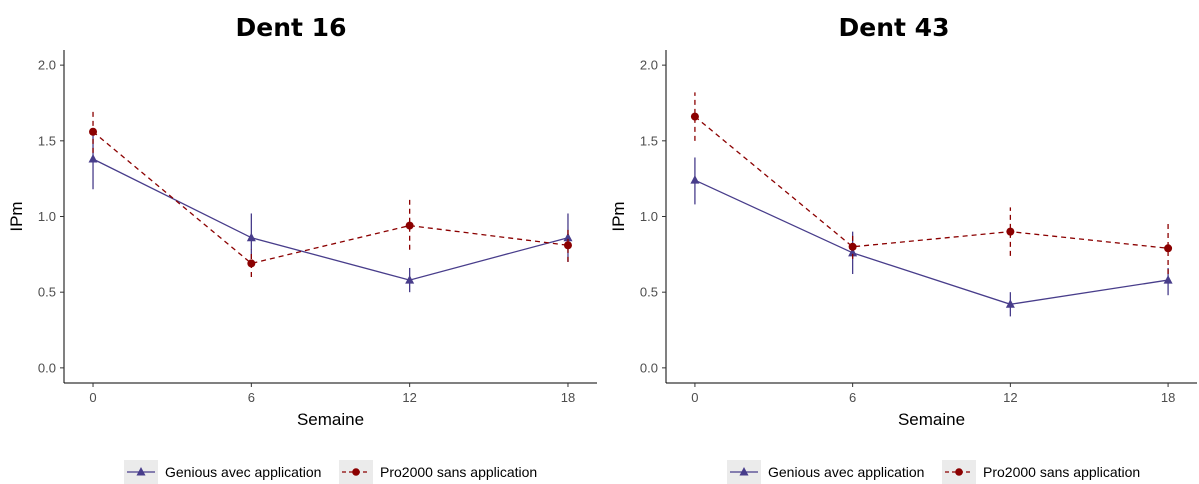 The image size is (1199, 484). I want to click on series-pro2000, so click(330, 194).